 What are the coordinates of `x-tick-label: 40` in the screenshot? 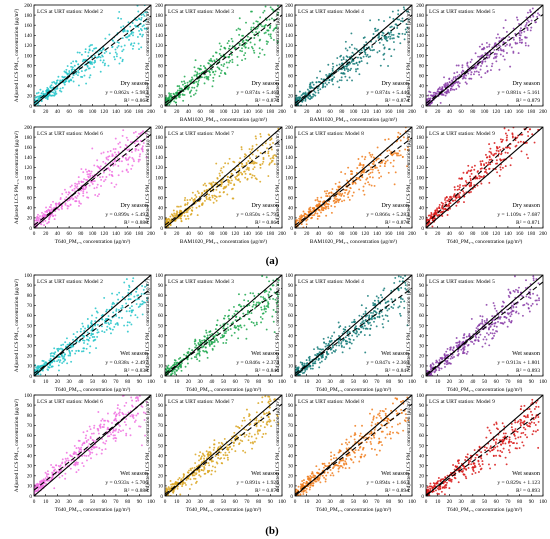 It's located at (58, 112).